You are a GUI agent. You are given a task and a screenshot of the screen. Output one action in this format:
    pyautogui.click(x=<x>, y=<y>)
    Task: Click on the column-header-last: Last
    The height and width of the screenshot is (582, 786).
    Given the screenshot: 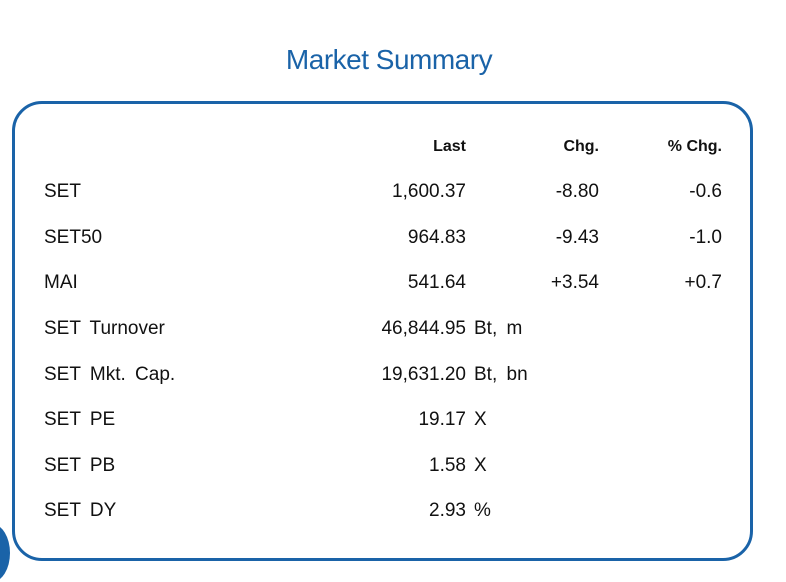 What is the action you would take?
    pyautogui.click(x=449, y=146)
    